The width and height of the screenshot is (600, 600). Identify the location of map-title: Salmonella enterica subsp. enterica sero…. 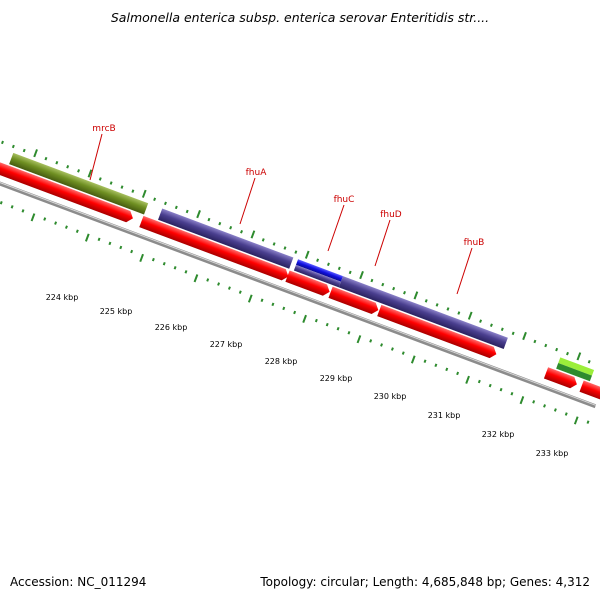
(300, 17).